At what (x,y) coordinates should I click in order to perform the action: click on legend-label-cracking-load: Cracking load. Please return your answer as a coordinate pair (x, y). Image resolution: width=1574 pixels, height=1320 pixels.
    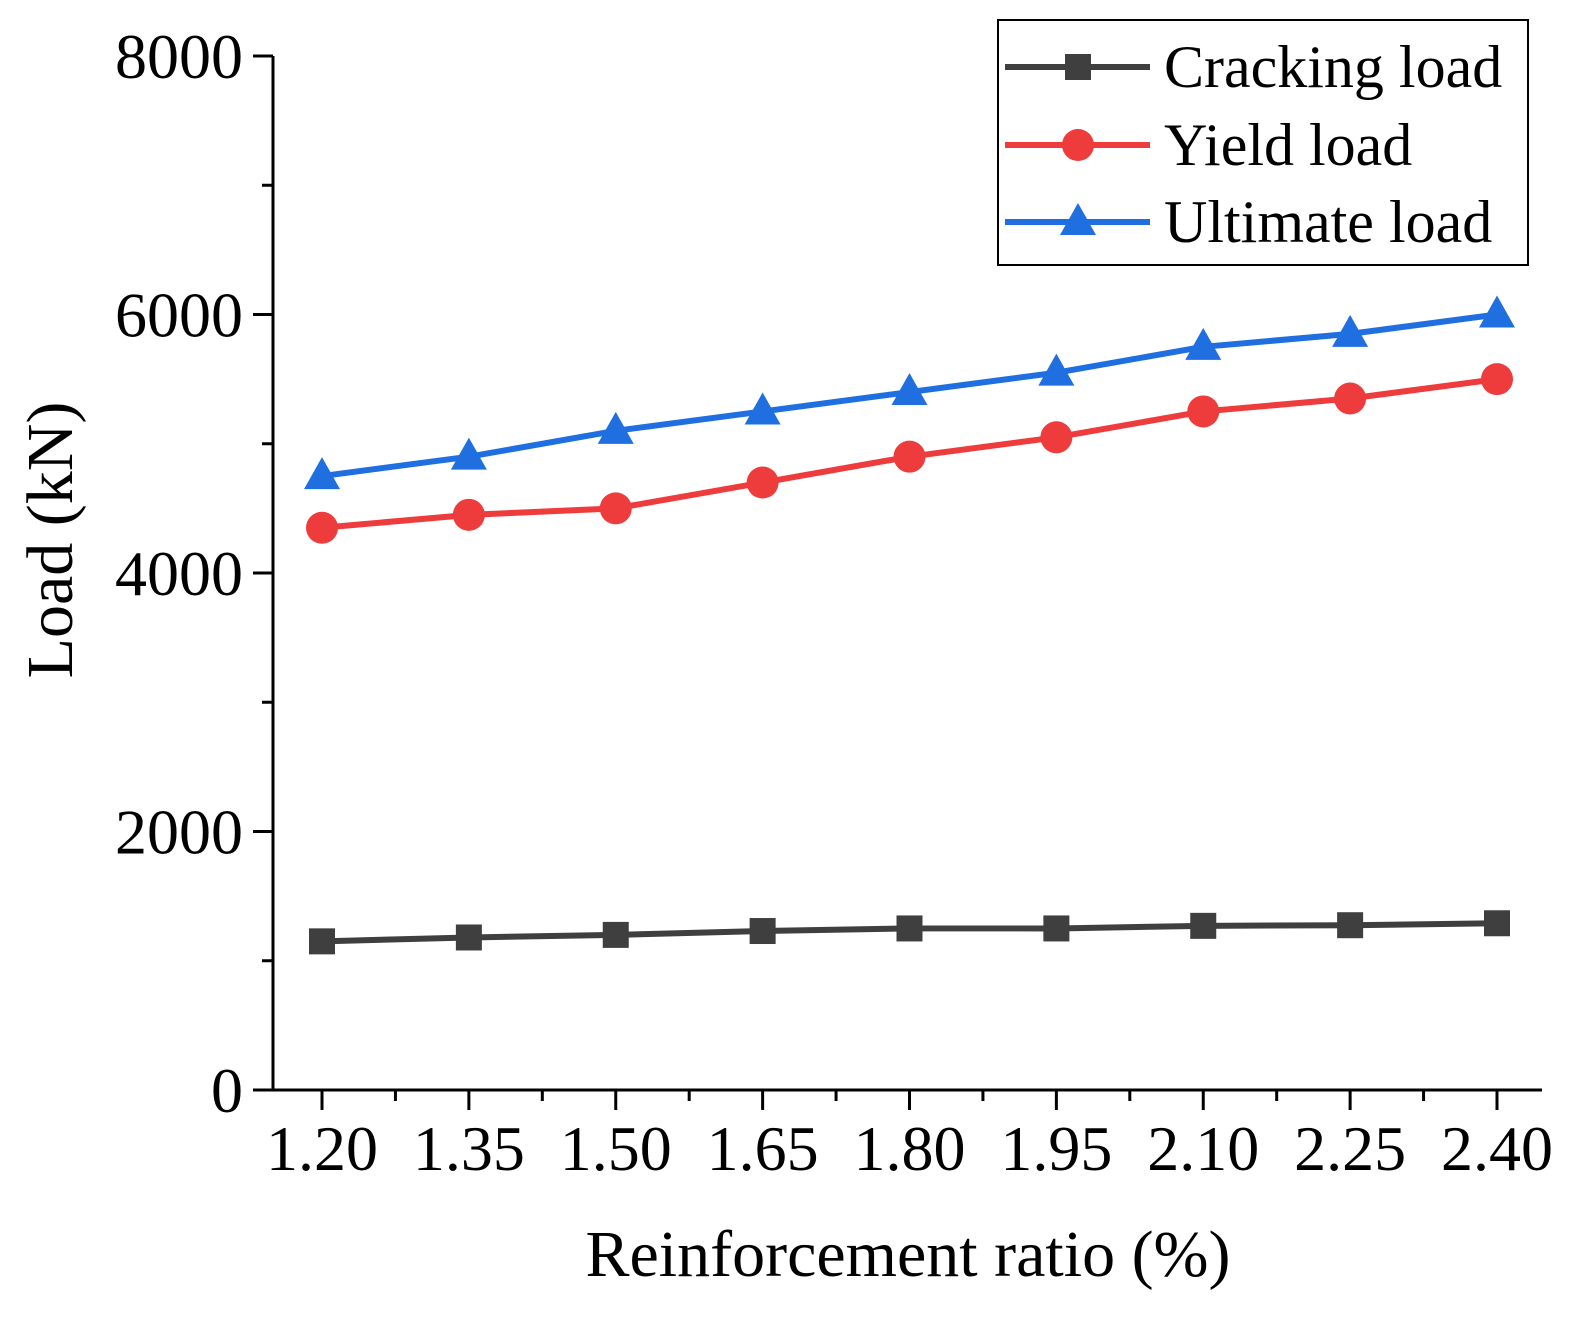
    Looking at the image, I should click on (1333, 67).